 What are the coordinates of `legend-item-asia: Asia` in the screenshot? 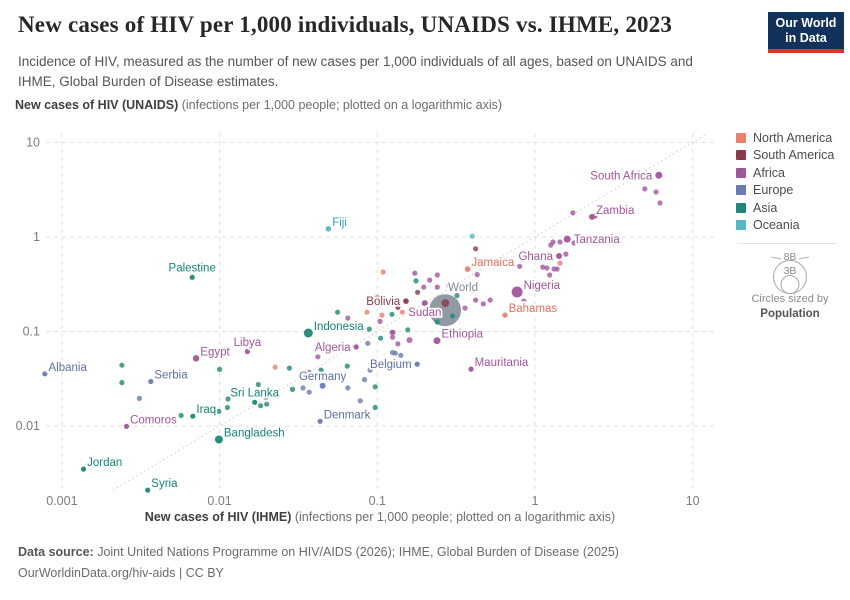 It's located at (792, 208).